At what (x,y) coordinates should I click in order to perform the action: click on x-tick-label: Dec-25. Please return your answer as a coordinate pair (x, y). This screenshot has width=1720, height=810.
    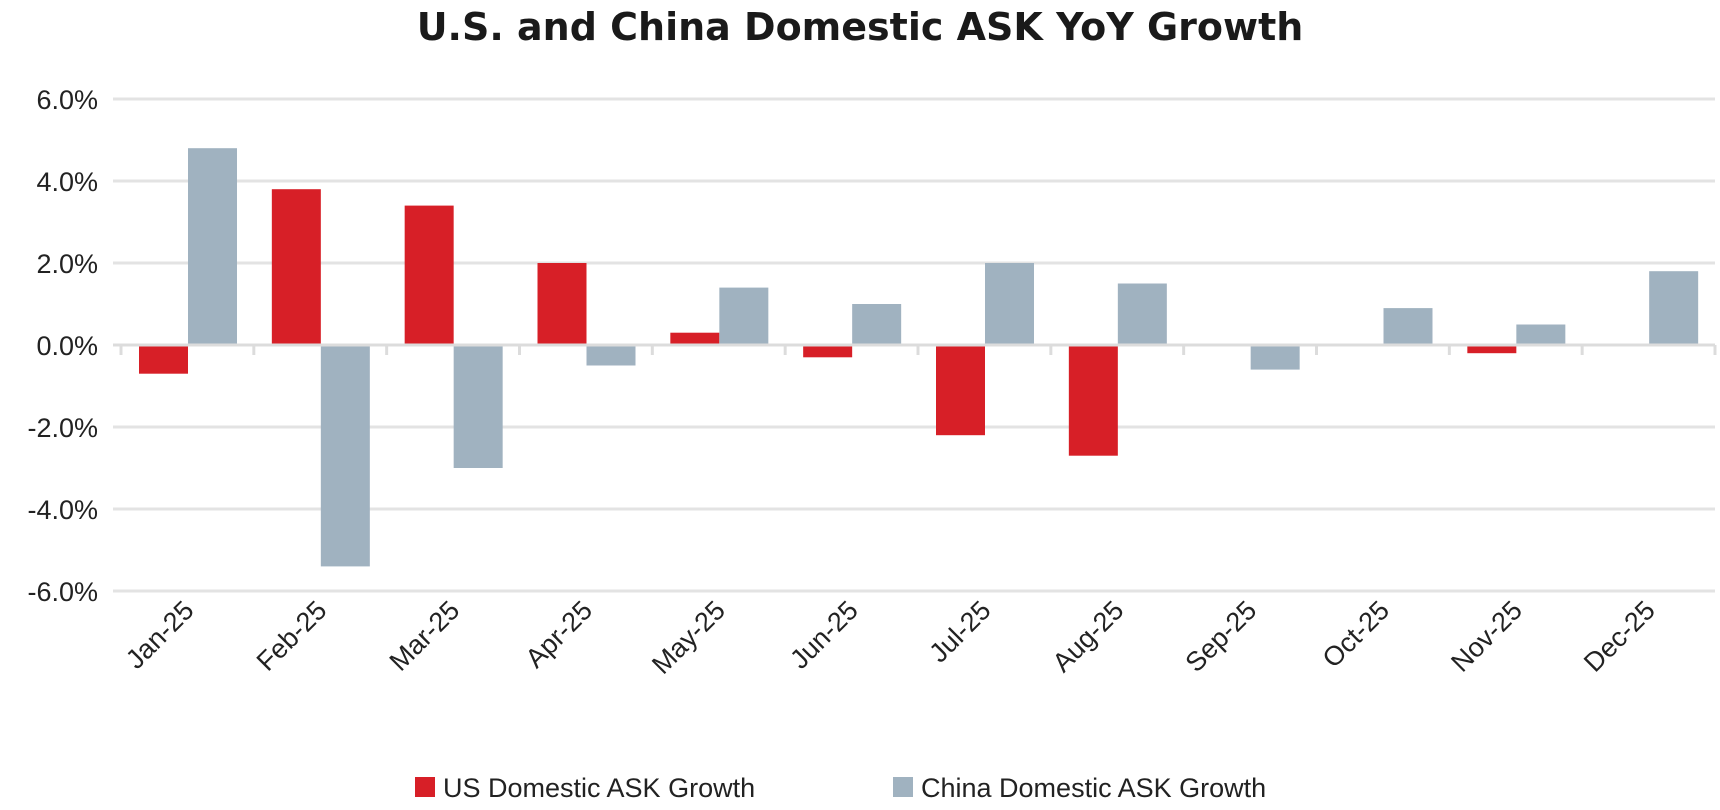
    Looking at the image, I should click on (1619, 636).